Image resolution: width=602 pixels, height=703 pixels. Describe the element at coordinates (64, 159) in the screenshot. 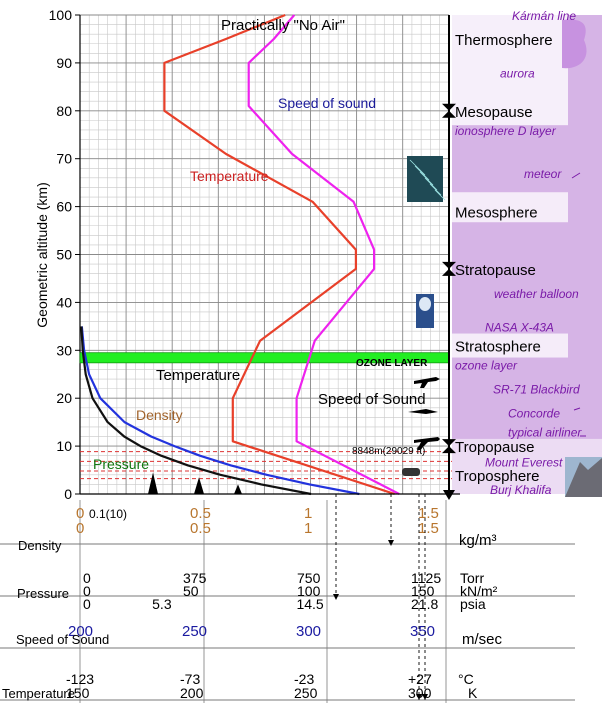

I see `y-tick-label: 70` at that location.